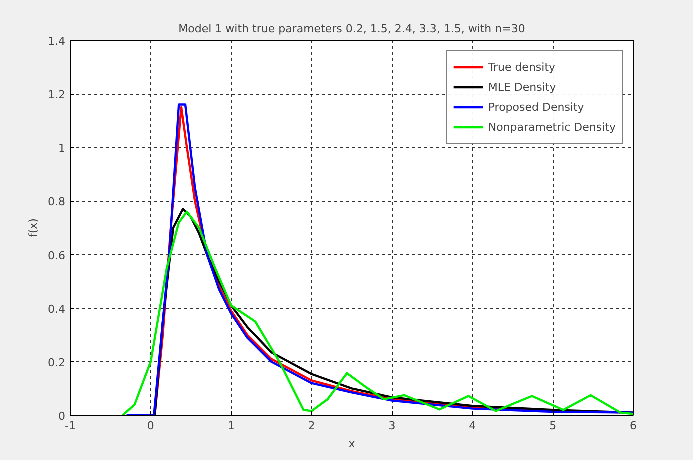 This screenshot has width=693, height=460. What do you see at coordinates (552, 127) in the screenshot?
I see `legend-label: Nonparametric Density` at bounding box center [552, 127].